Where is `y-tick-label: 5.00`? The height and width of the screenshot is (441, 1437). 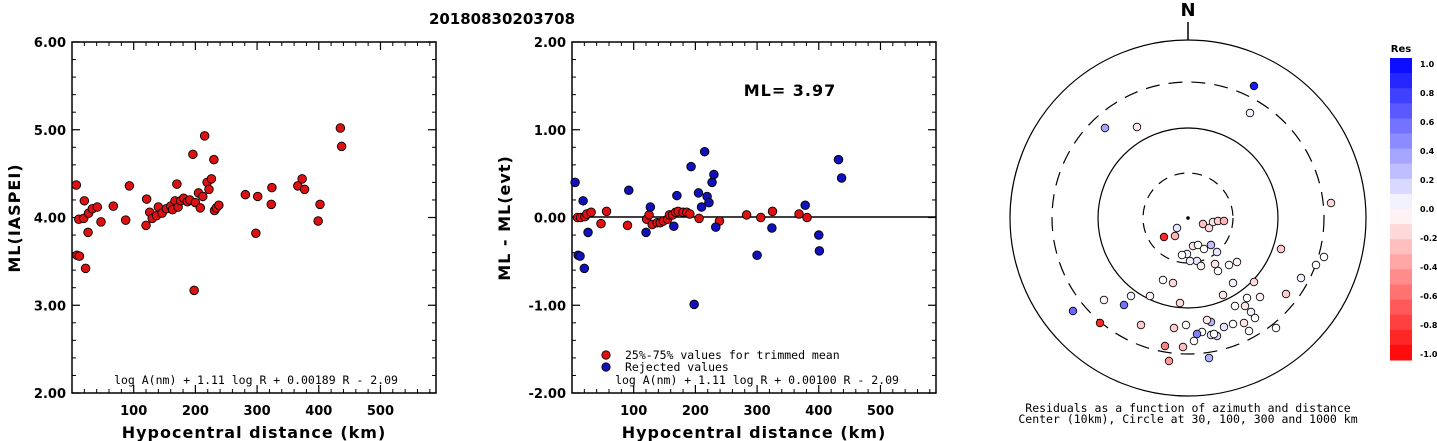 y-tick-label: 5.00 is located at coordinates (50, 131).